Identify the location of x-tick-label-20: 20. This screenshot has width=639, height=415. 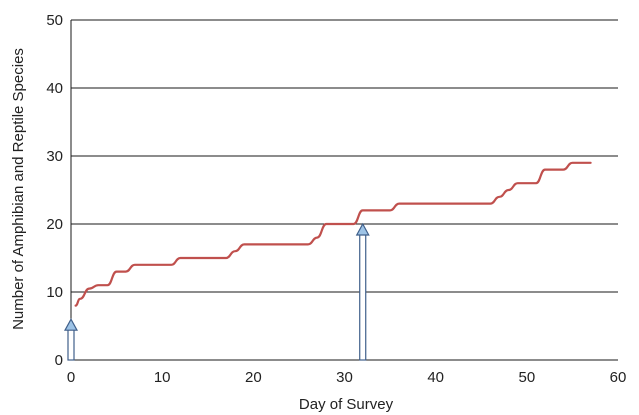
(253, 377).